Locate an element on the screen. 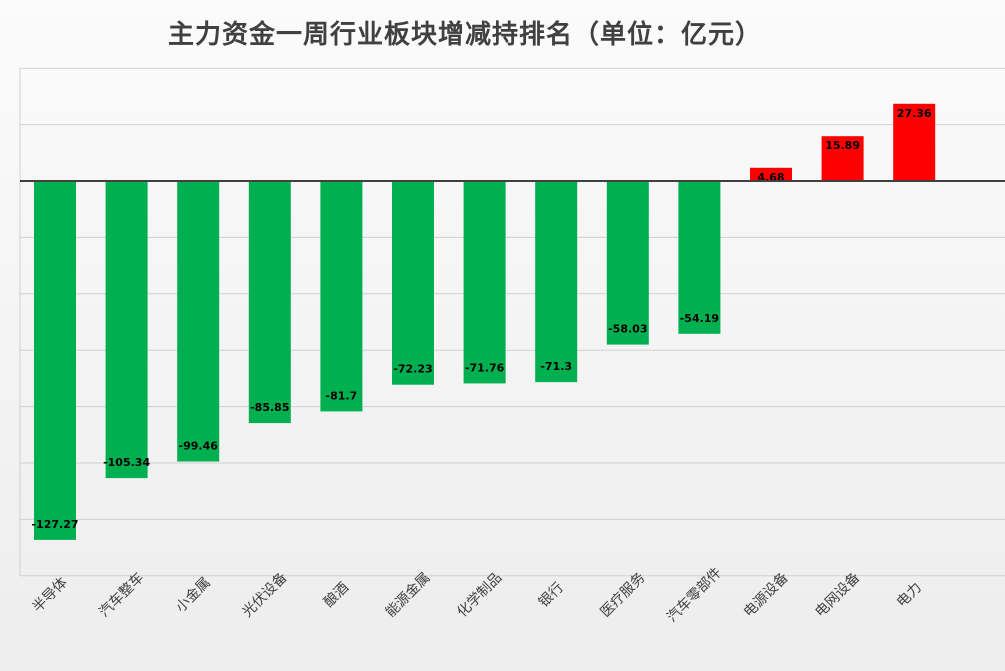 This screenshot has height=671, width=1005. category-label: 小金属 is located at coordinates (193, 595).